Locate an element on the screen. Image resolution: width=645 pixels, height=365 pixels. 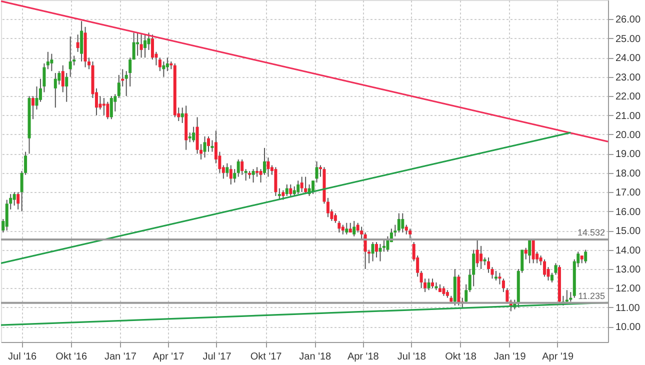
x-tick-label: Apr '17 is located at coordinates (168, 357).